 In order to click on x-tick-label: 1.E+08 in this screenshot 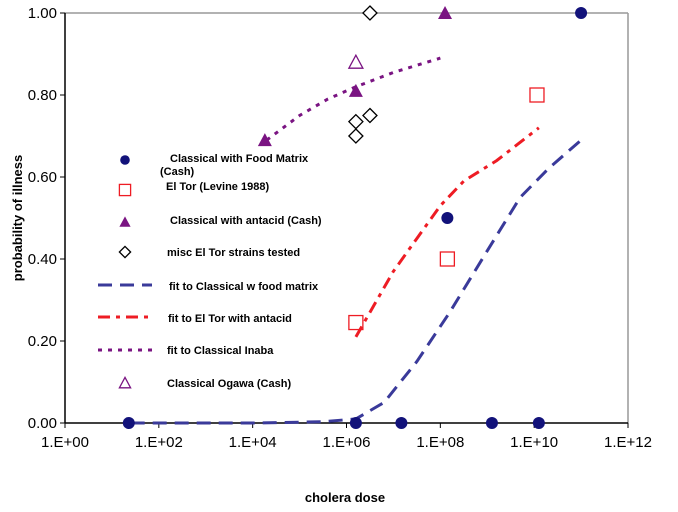, I will do `click(440, 442)`.